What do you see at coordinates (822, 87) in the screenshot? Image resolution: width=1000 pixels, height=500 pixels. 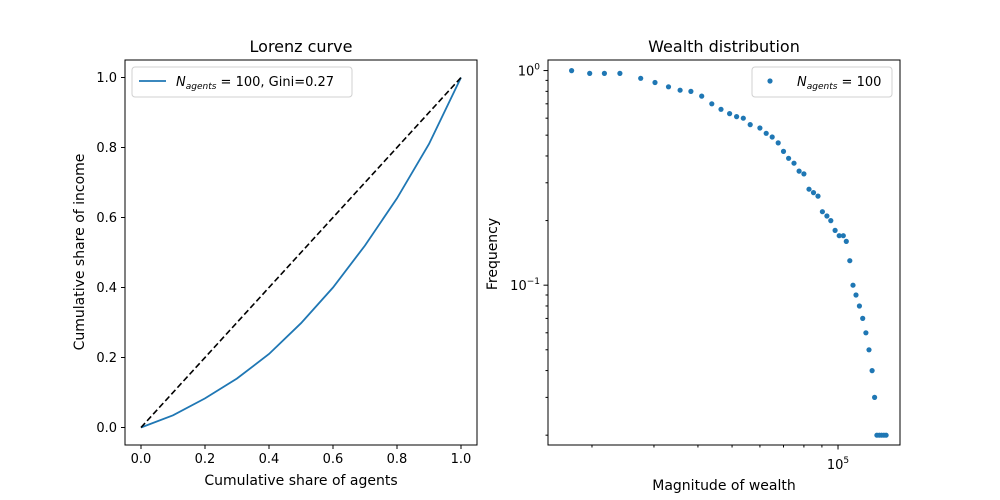 I see `wealth-legend-sub: agents` at bounding box center [822, 87].